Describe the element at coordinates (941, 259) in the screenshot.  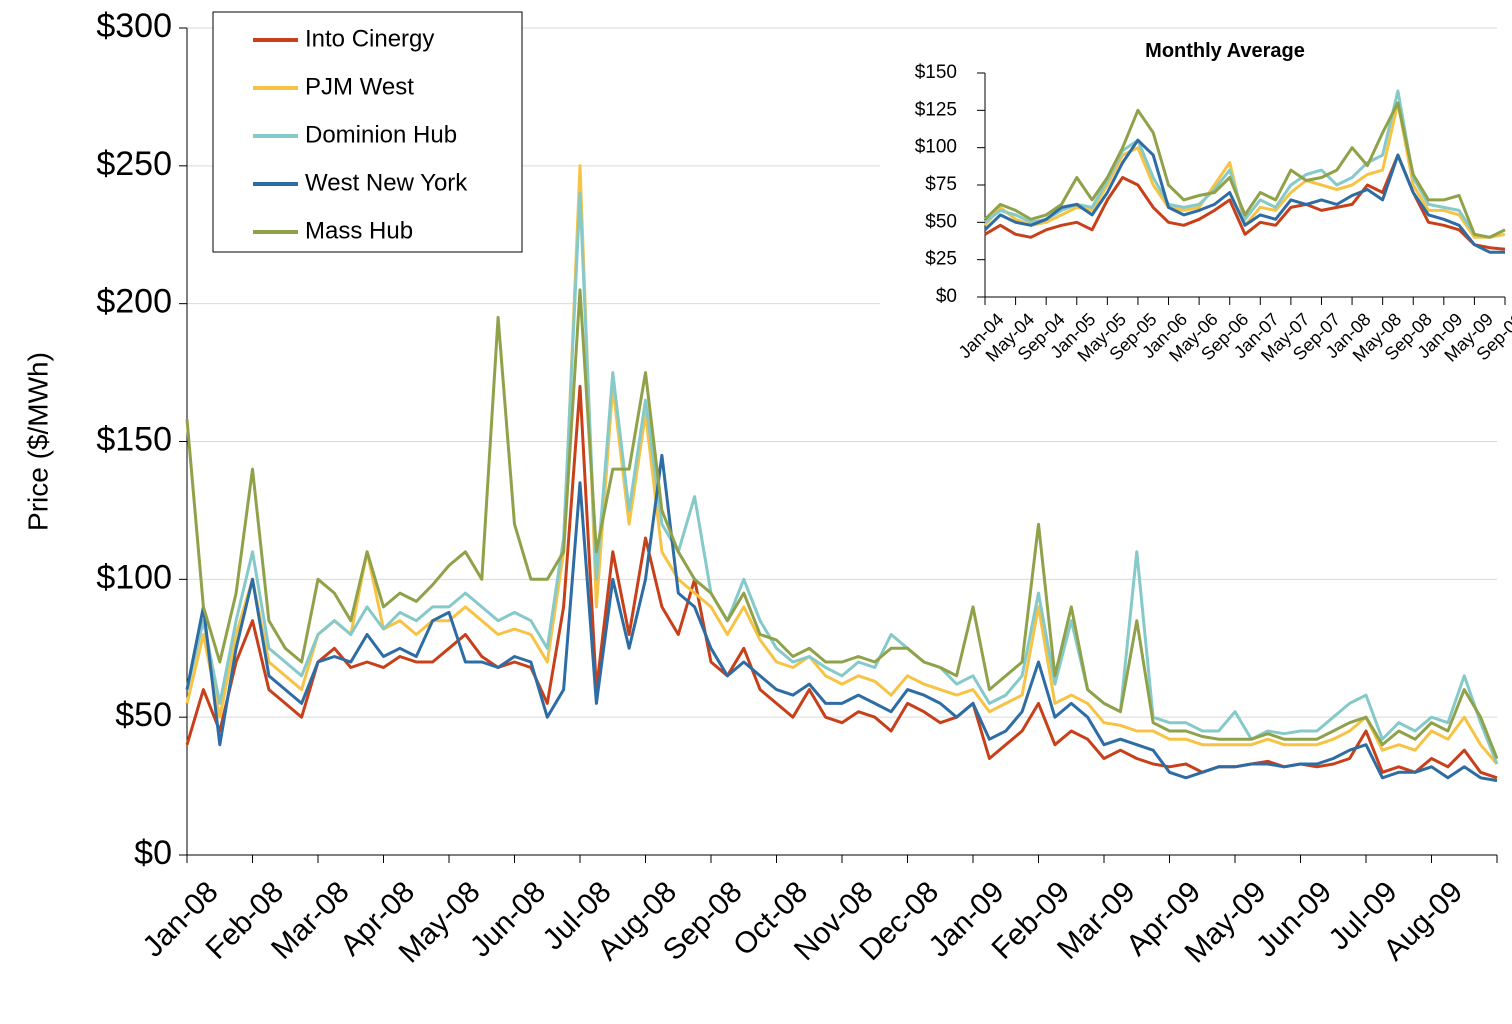
I see `y-tick-label: $25` at that location.